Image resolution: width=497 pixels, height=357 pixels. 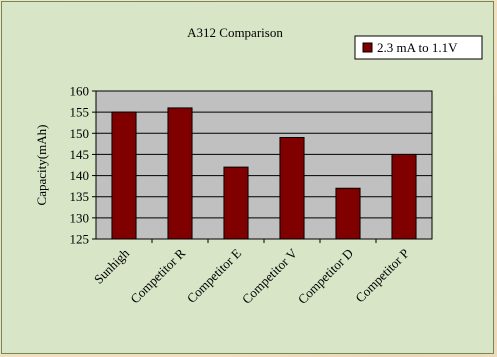 What do you see at coordinates (235, 32) in the screenshot?
I see `chart-title: A312 Comparison` at bounding box center [235, 32].